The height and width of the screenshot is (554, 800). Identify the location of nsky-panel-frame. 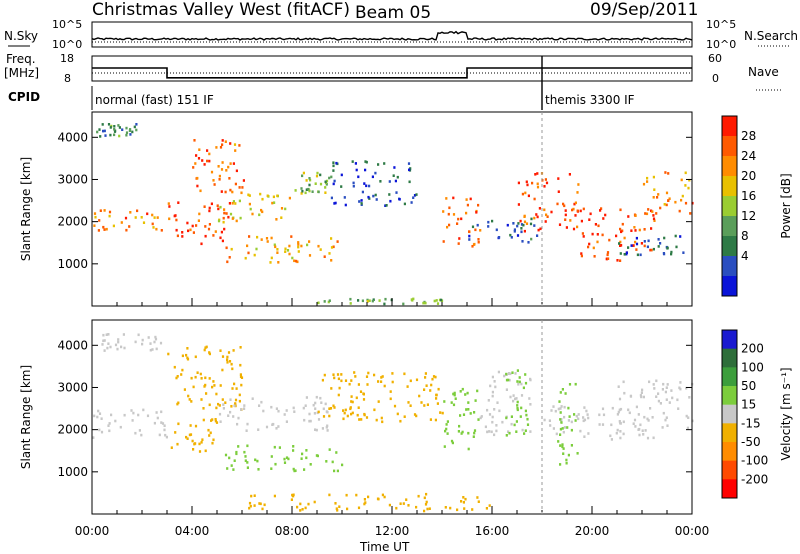
(392, 34).